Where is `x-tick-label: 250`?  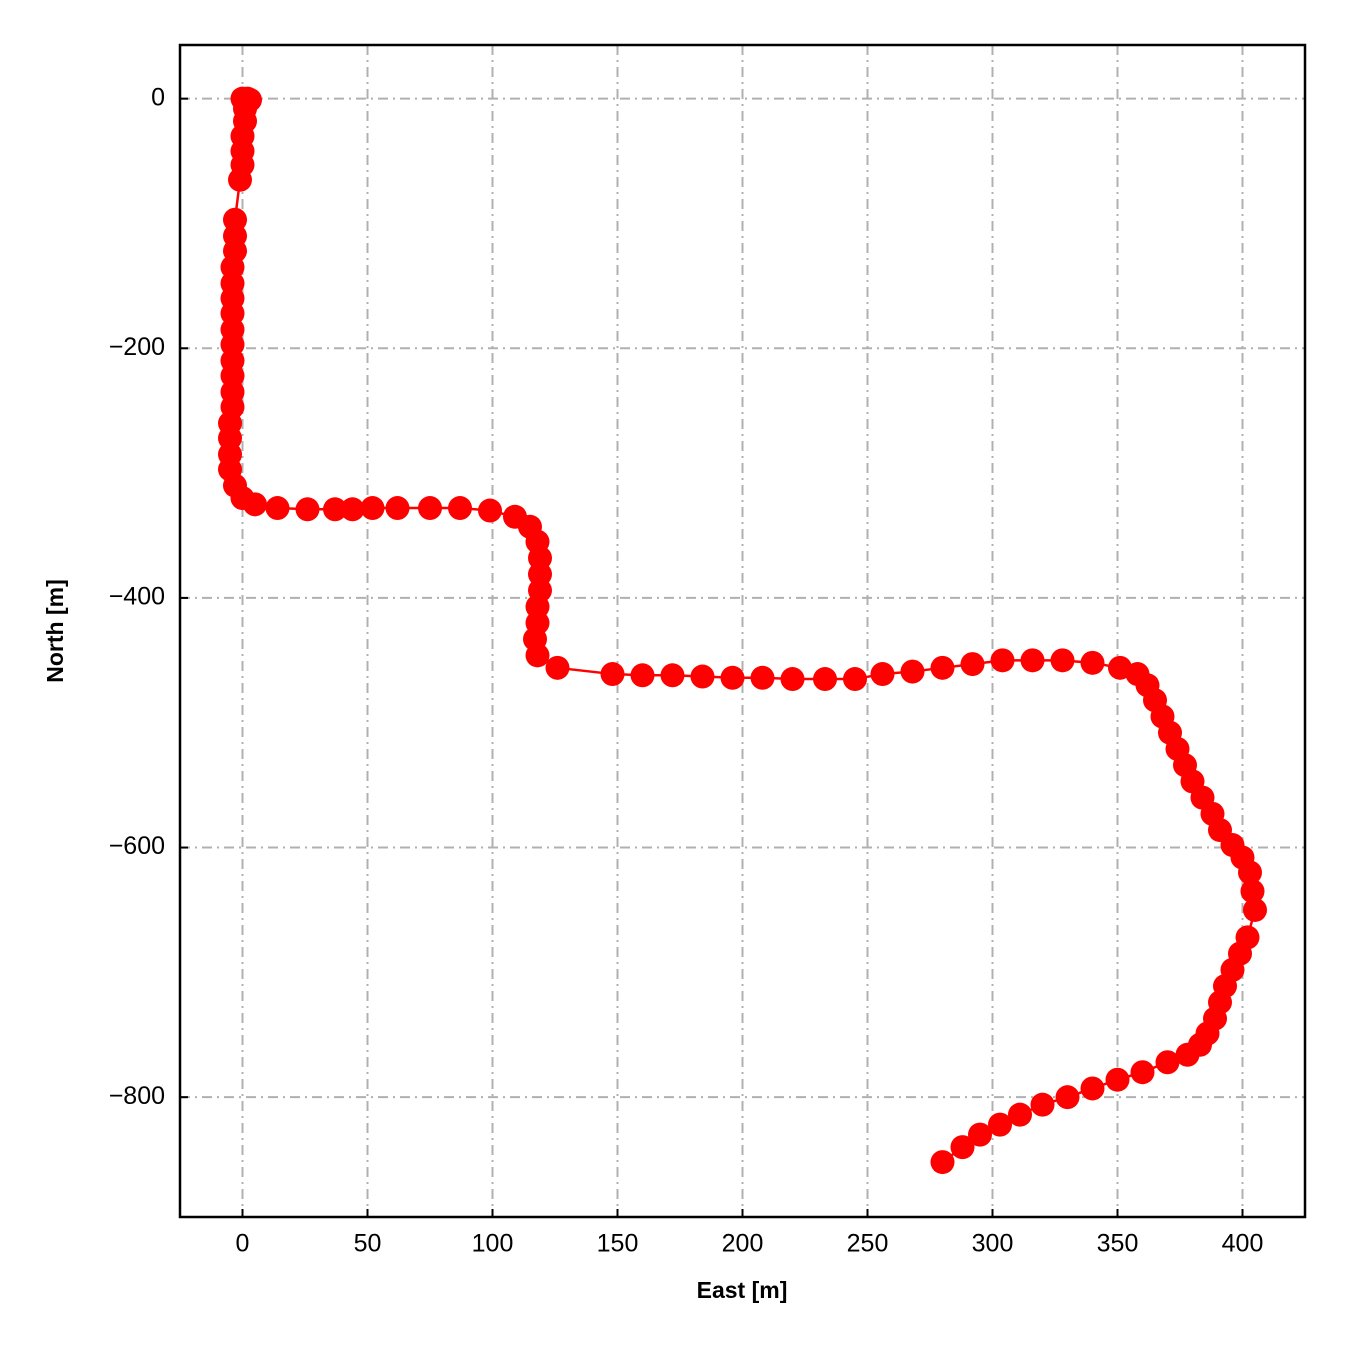 x-tick-label: 250 is located at coordinates (868, 1244).